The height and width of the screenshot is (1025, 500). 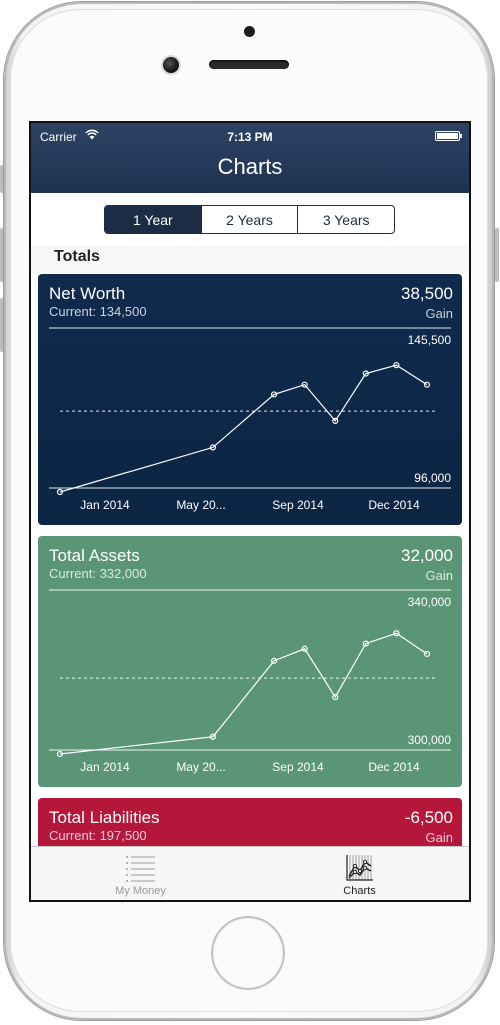 What do you see at coordinates (448, 136) in the screenshot?
I see `battery-icon` at bounding box center [448, 136].